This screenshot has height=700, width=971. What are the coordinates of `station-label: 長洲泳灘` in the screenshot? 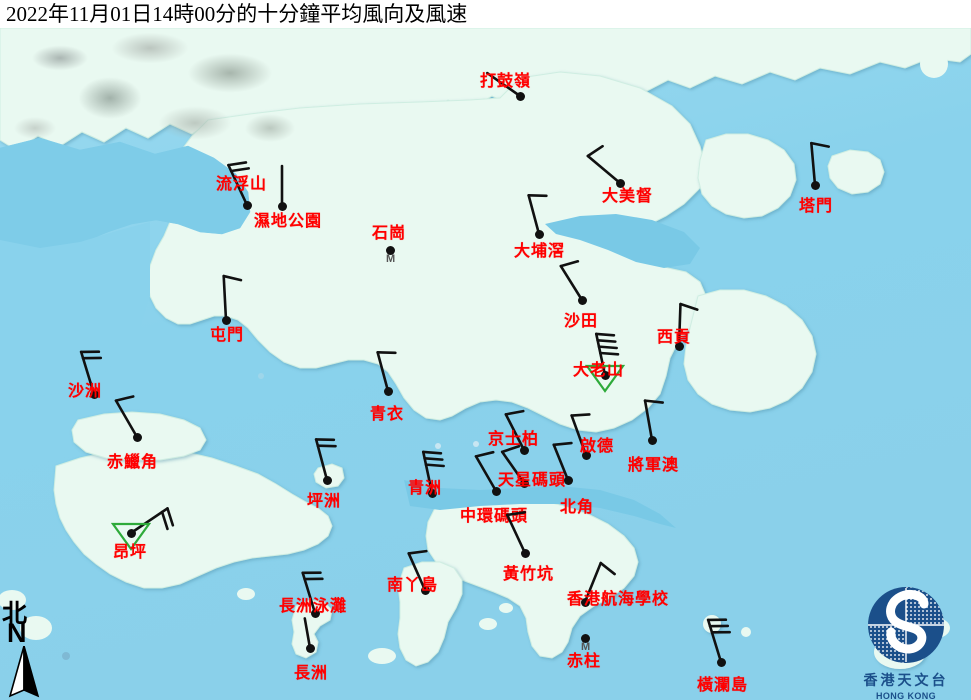 It's located at (313, 606).